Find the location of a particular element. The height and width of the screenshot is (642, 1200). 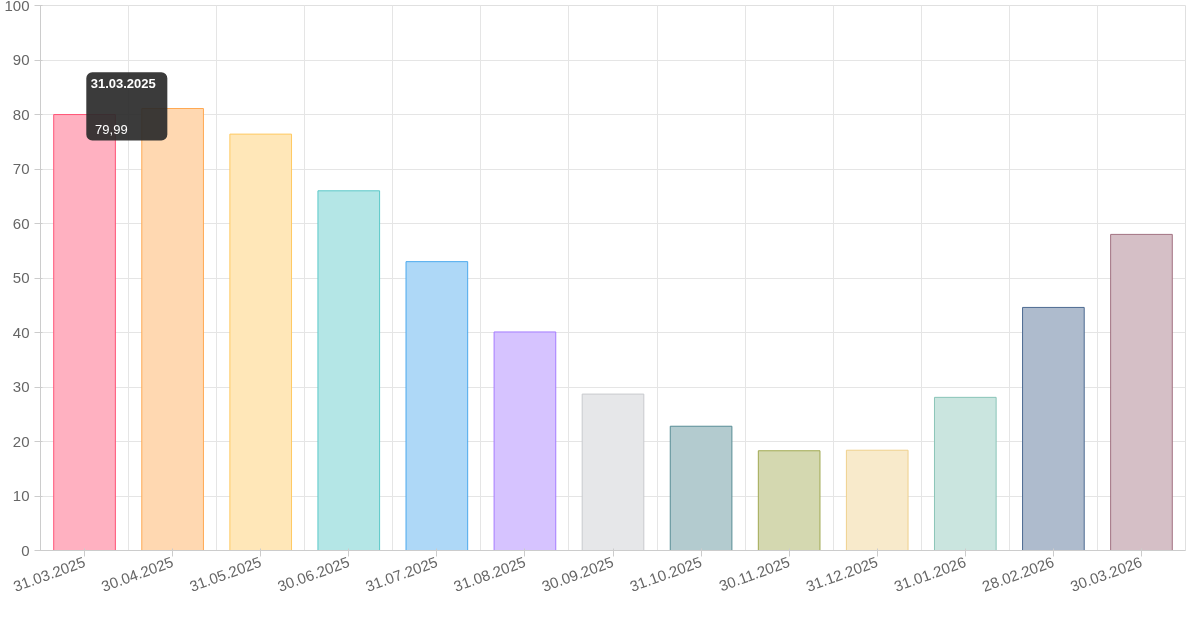

y-tick-label: 80 is located at coordinates (21, 114).